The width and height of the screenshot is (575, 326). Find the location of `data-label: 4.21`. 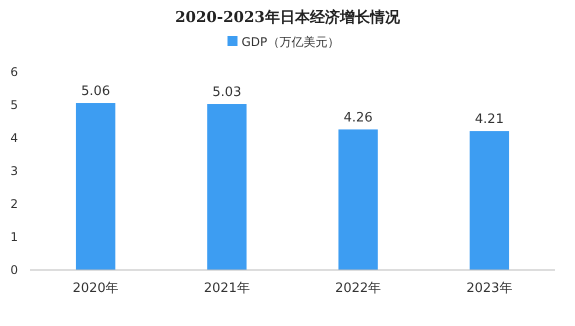

data-label: 4.21 is located at coordinates (489, 120).